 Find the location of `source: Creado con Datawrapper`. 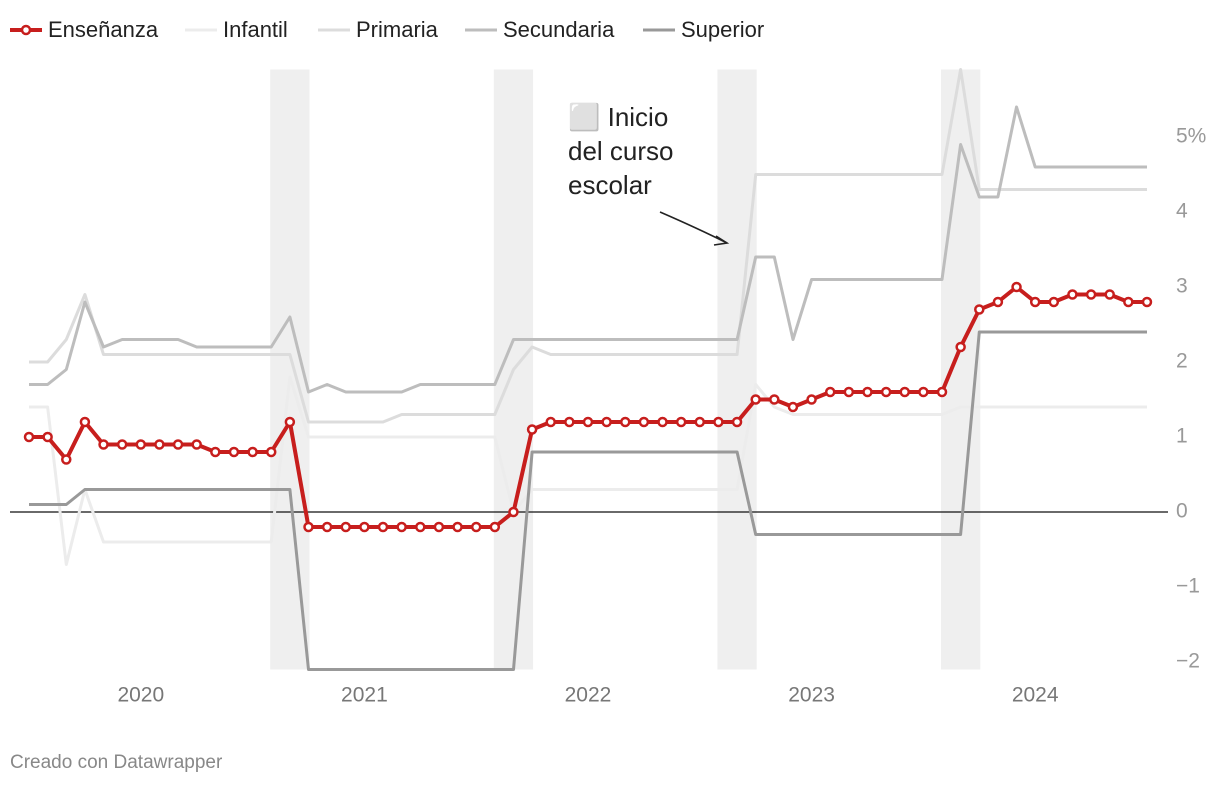

source: Creado con Datawrapper is located at coordinates (116, 762).